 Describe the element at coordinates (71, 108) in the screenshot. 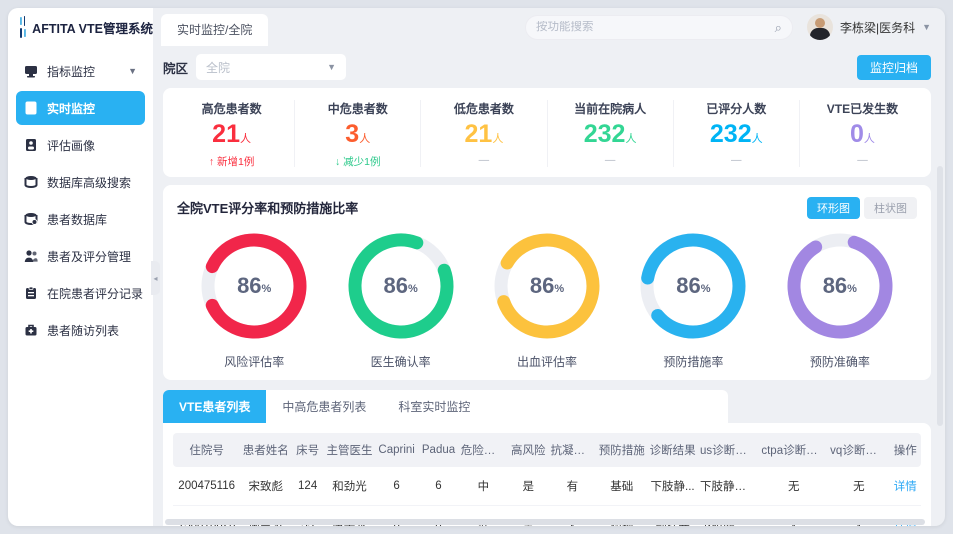

I see `sidebar-item-label: 实时监控` at that location.